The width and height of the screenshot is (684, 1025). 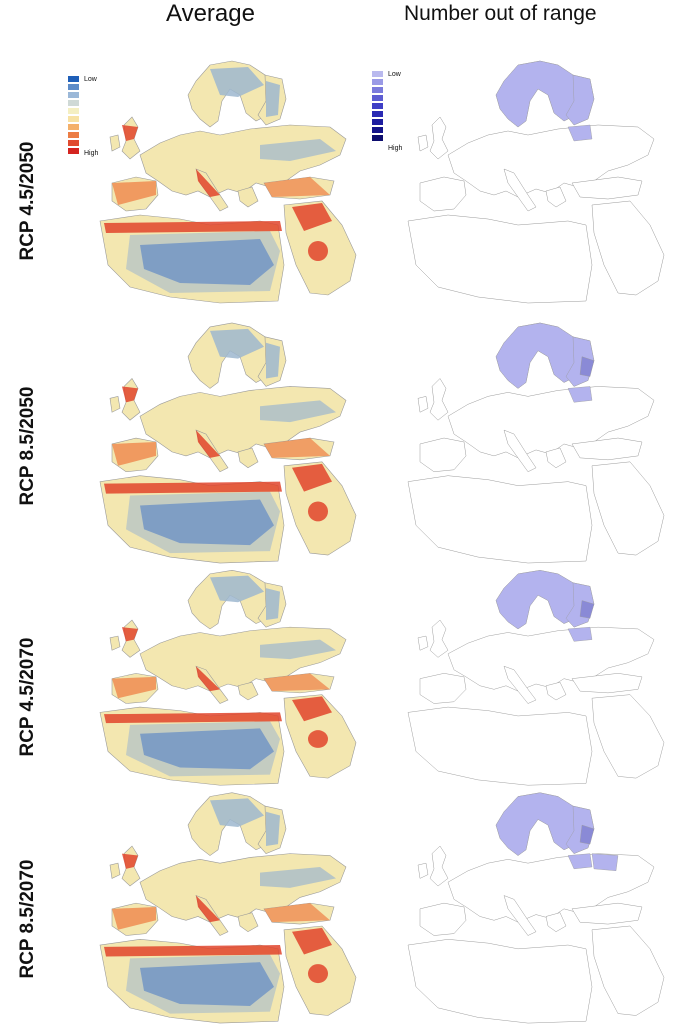 What do you see at coordinates (580, 100) in the screenshot?
I see `finland-out-of-range` at bounding box center [580, 100].